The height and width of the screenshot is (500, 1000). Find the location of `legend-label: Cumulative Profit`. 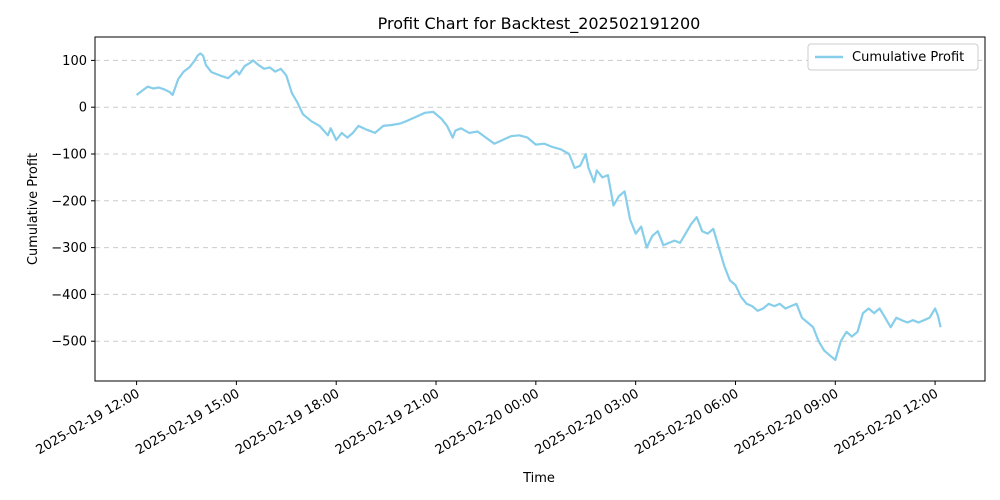

legend-label: Cumulative Profit is located at coordinates (908, 57).